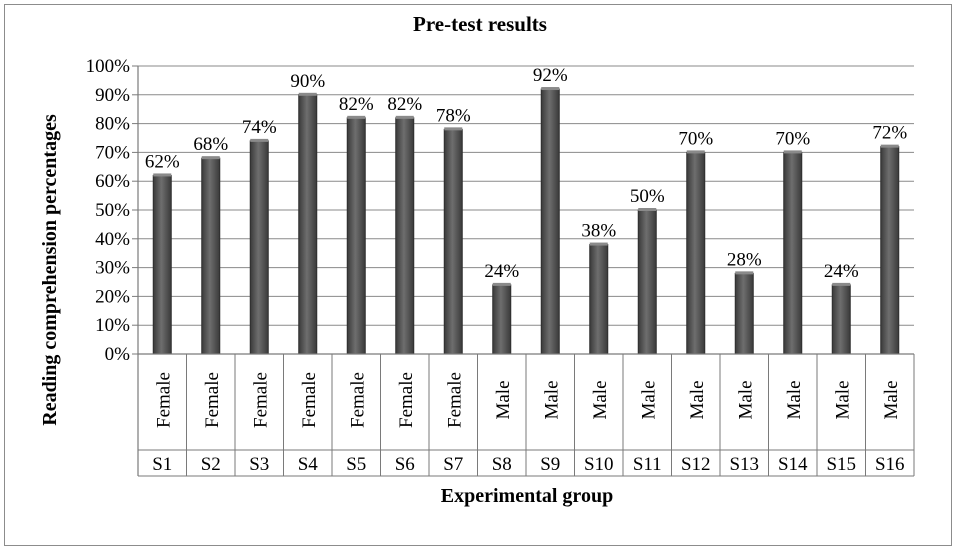 The image size is (960, 554). What do you see at coordinates (793, 464) in the screenshot?
I see `x-tick-label: S14` at bounding box center [793, 464].